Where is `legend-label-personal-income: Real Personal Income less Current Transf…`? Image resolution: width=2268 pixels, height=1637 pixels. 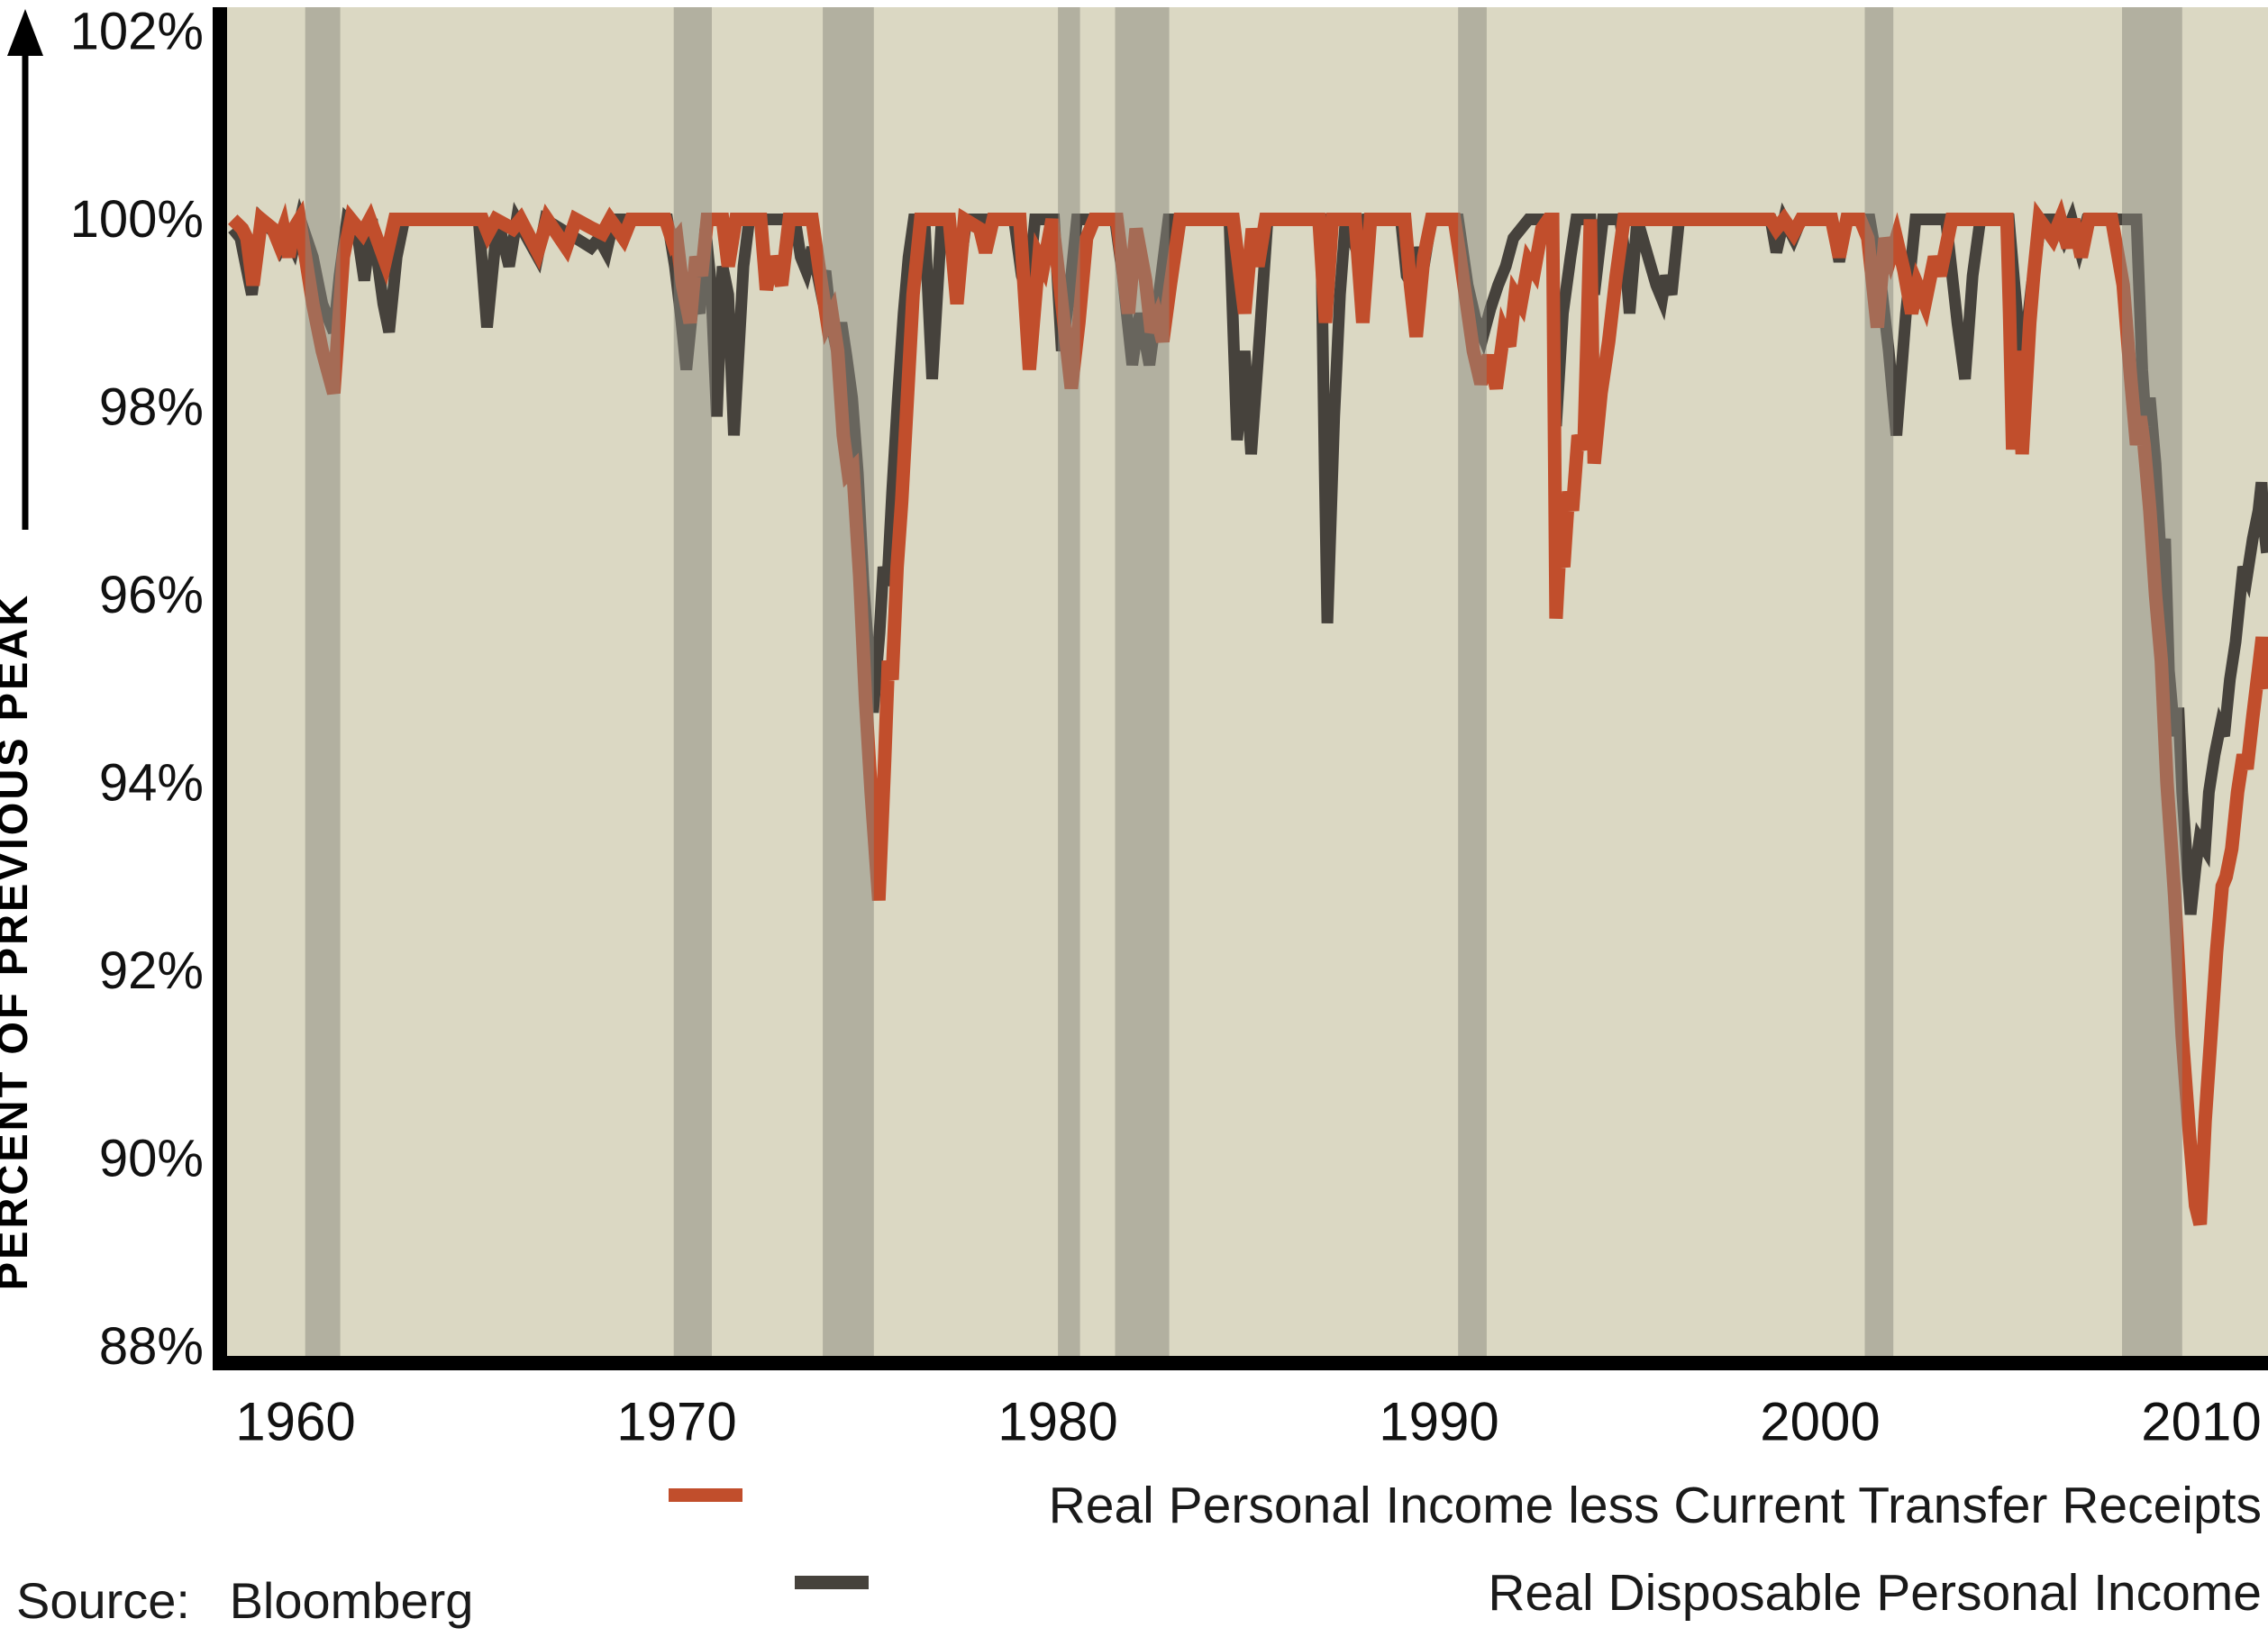
legend-label-personal-income: Real Personal Income less Current Transf… is located at coordinates (1655, 1505).